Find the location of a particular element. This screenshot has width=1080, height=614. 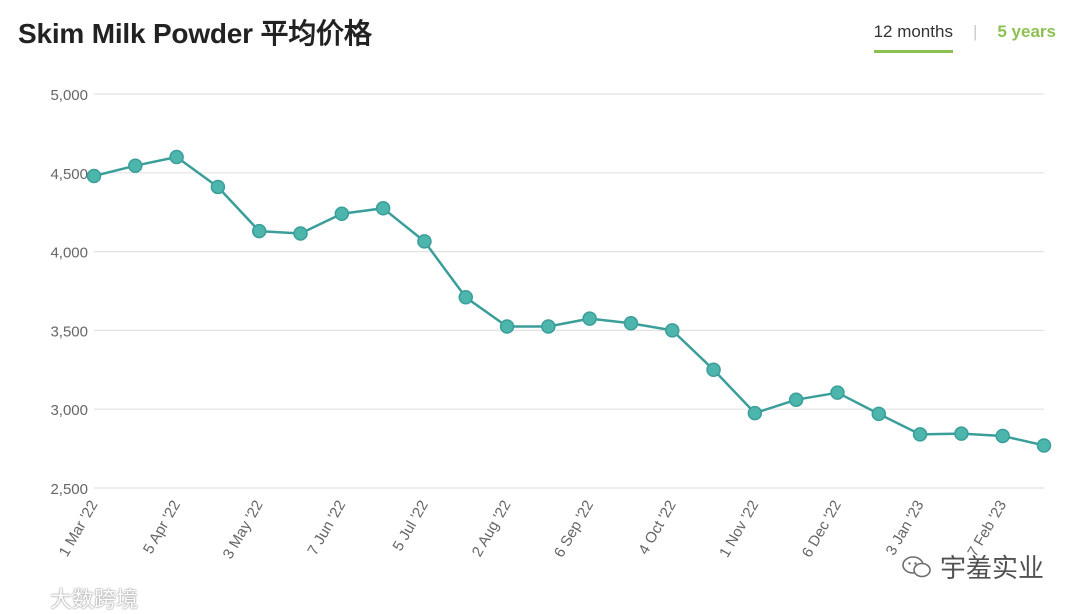

y-tick-label: 3,500 is located at coordinates (69, 331).